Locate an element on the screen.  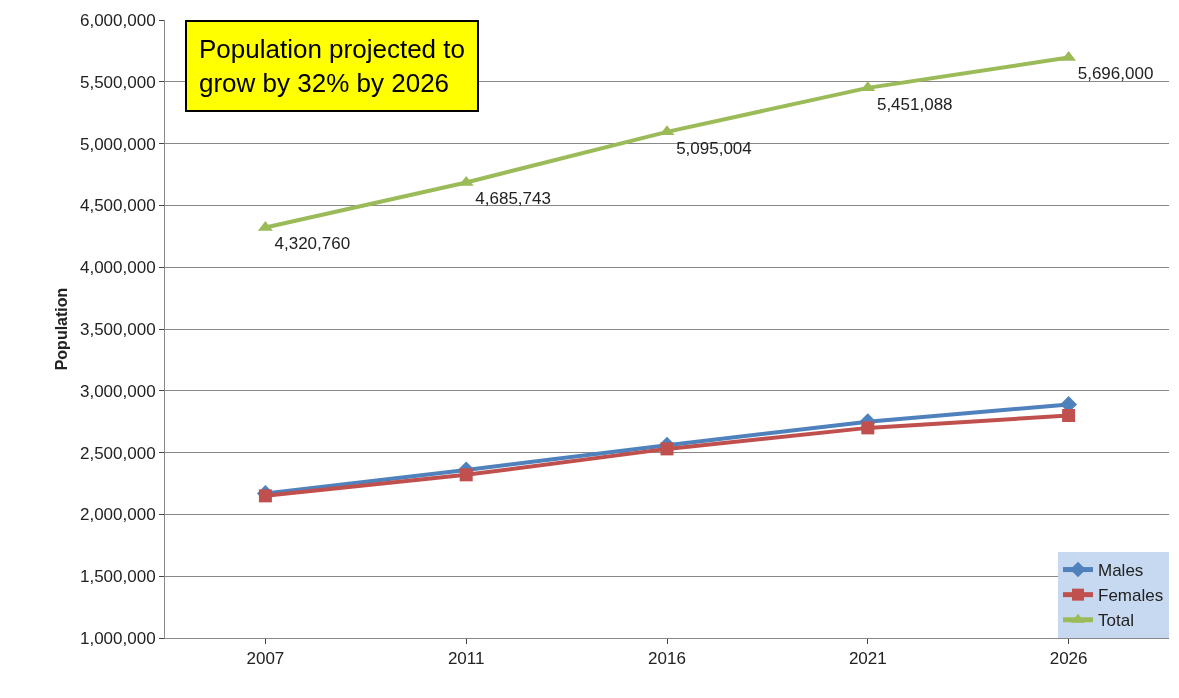
y-tick-label: 1,000,000 is located at coordinates (117, 638).